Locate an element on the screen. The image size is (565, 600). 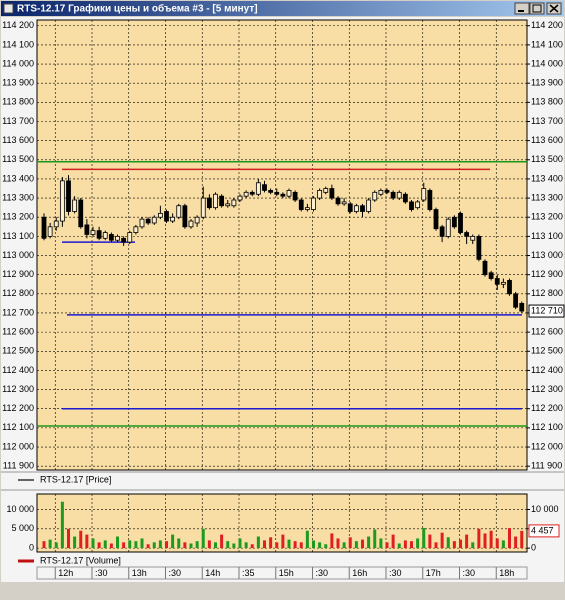
close-button is located at coordinates (554, 8).